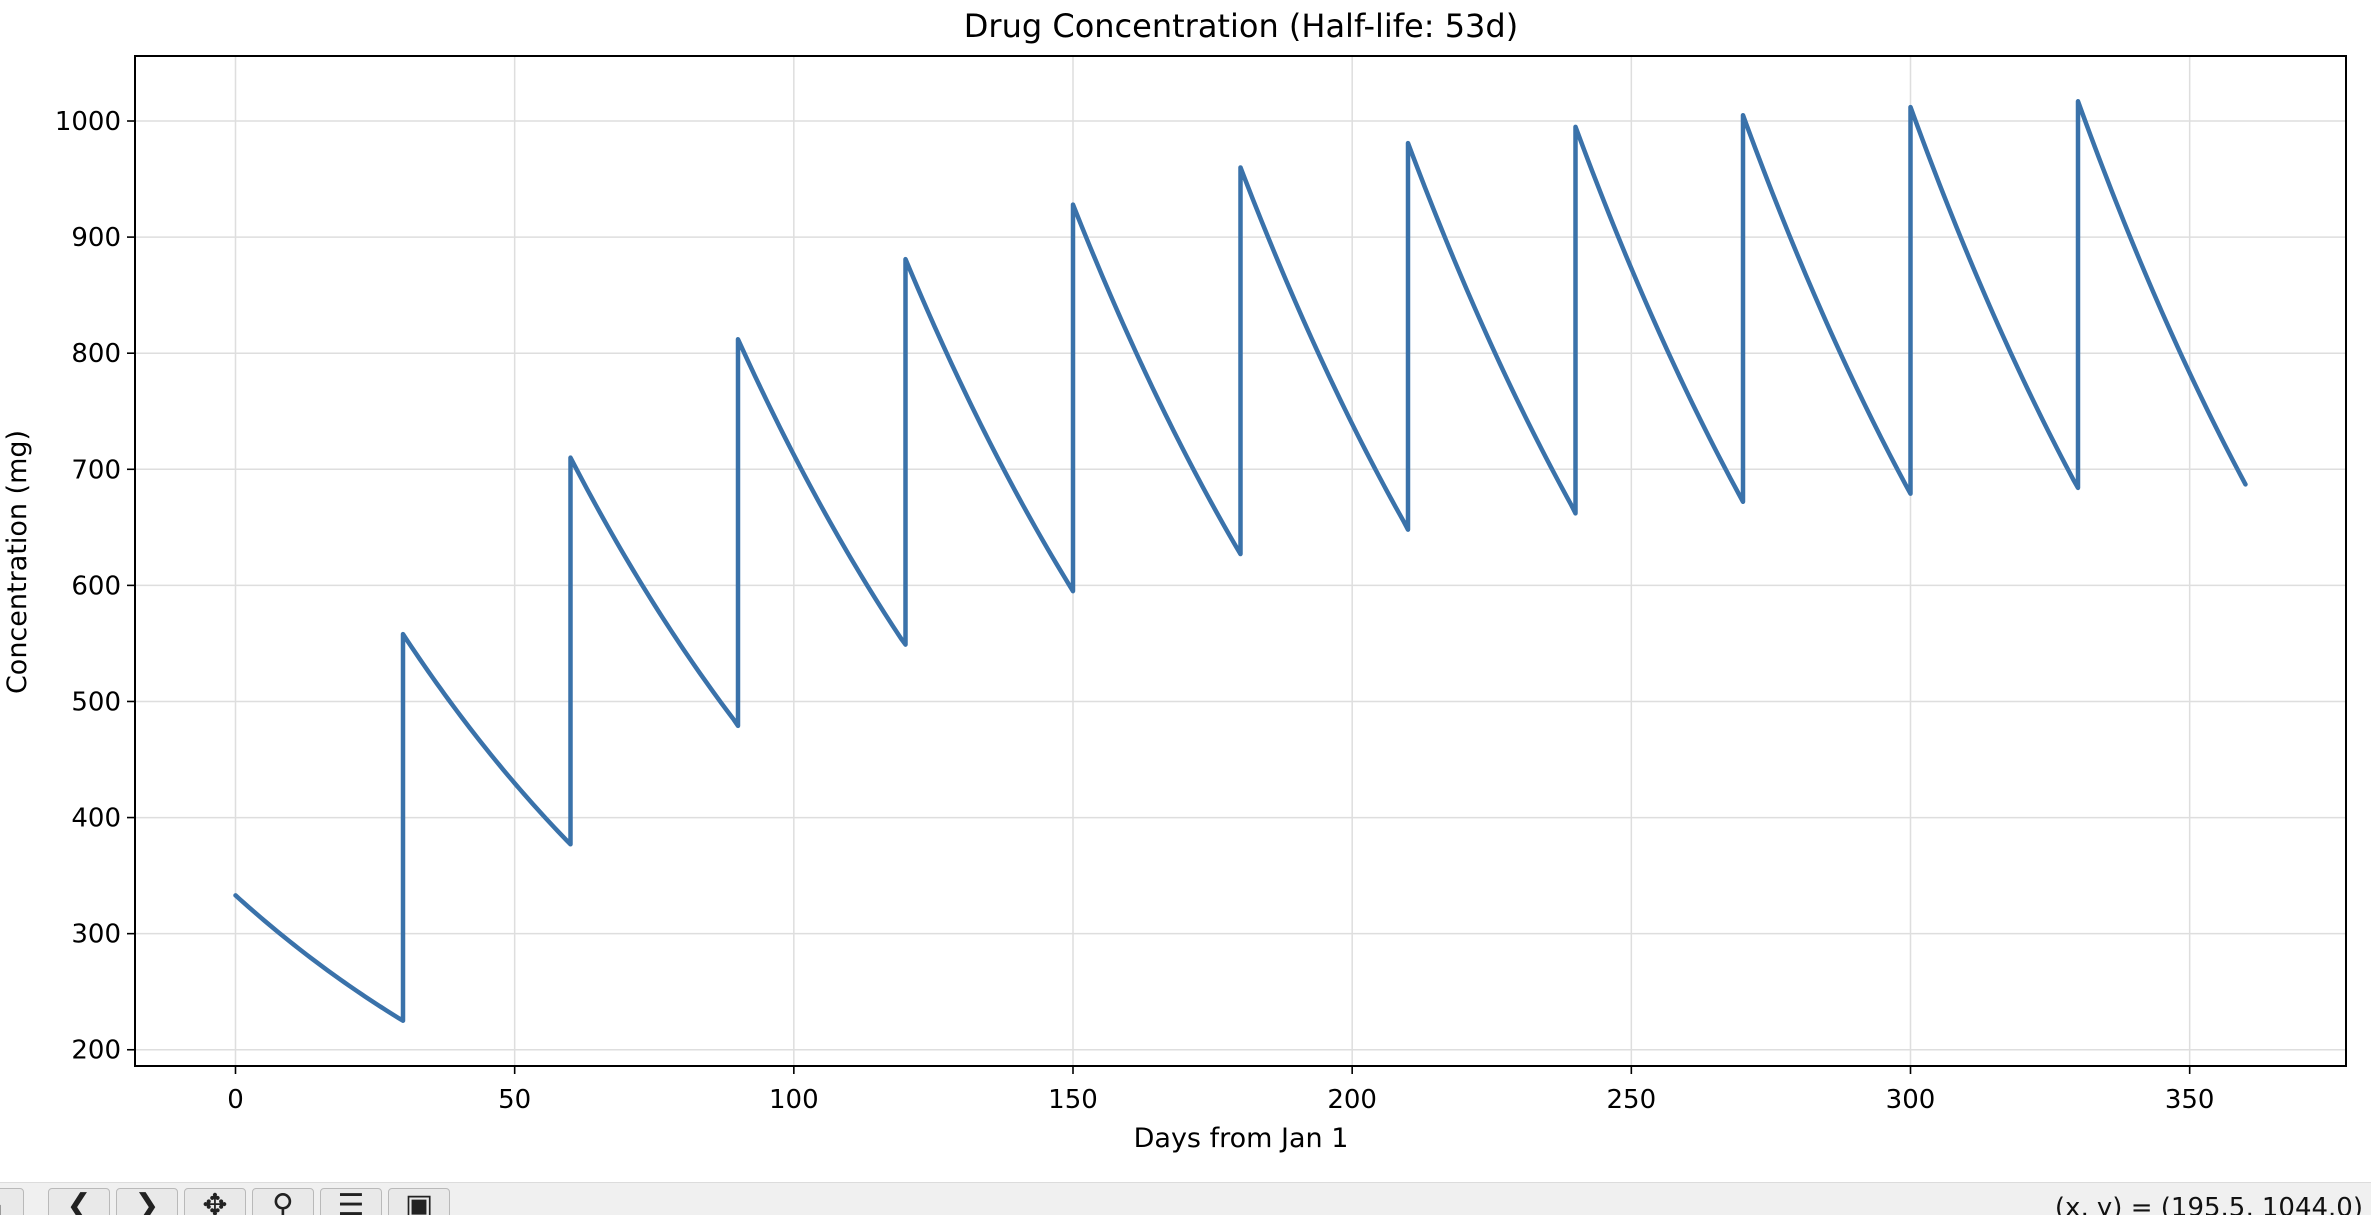  I want to click on y-tick-label: 900, so click(96, 238).